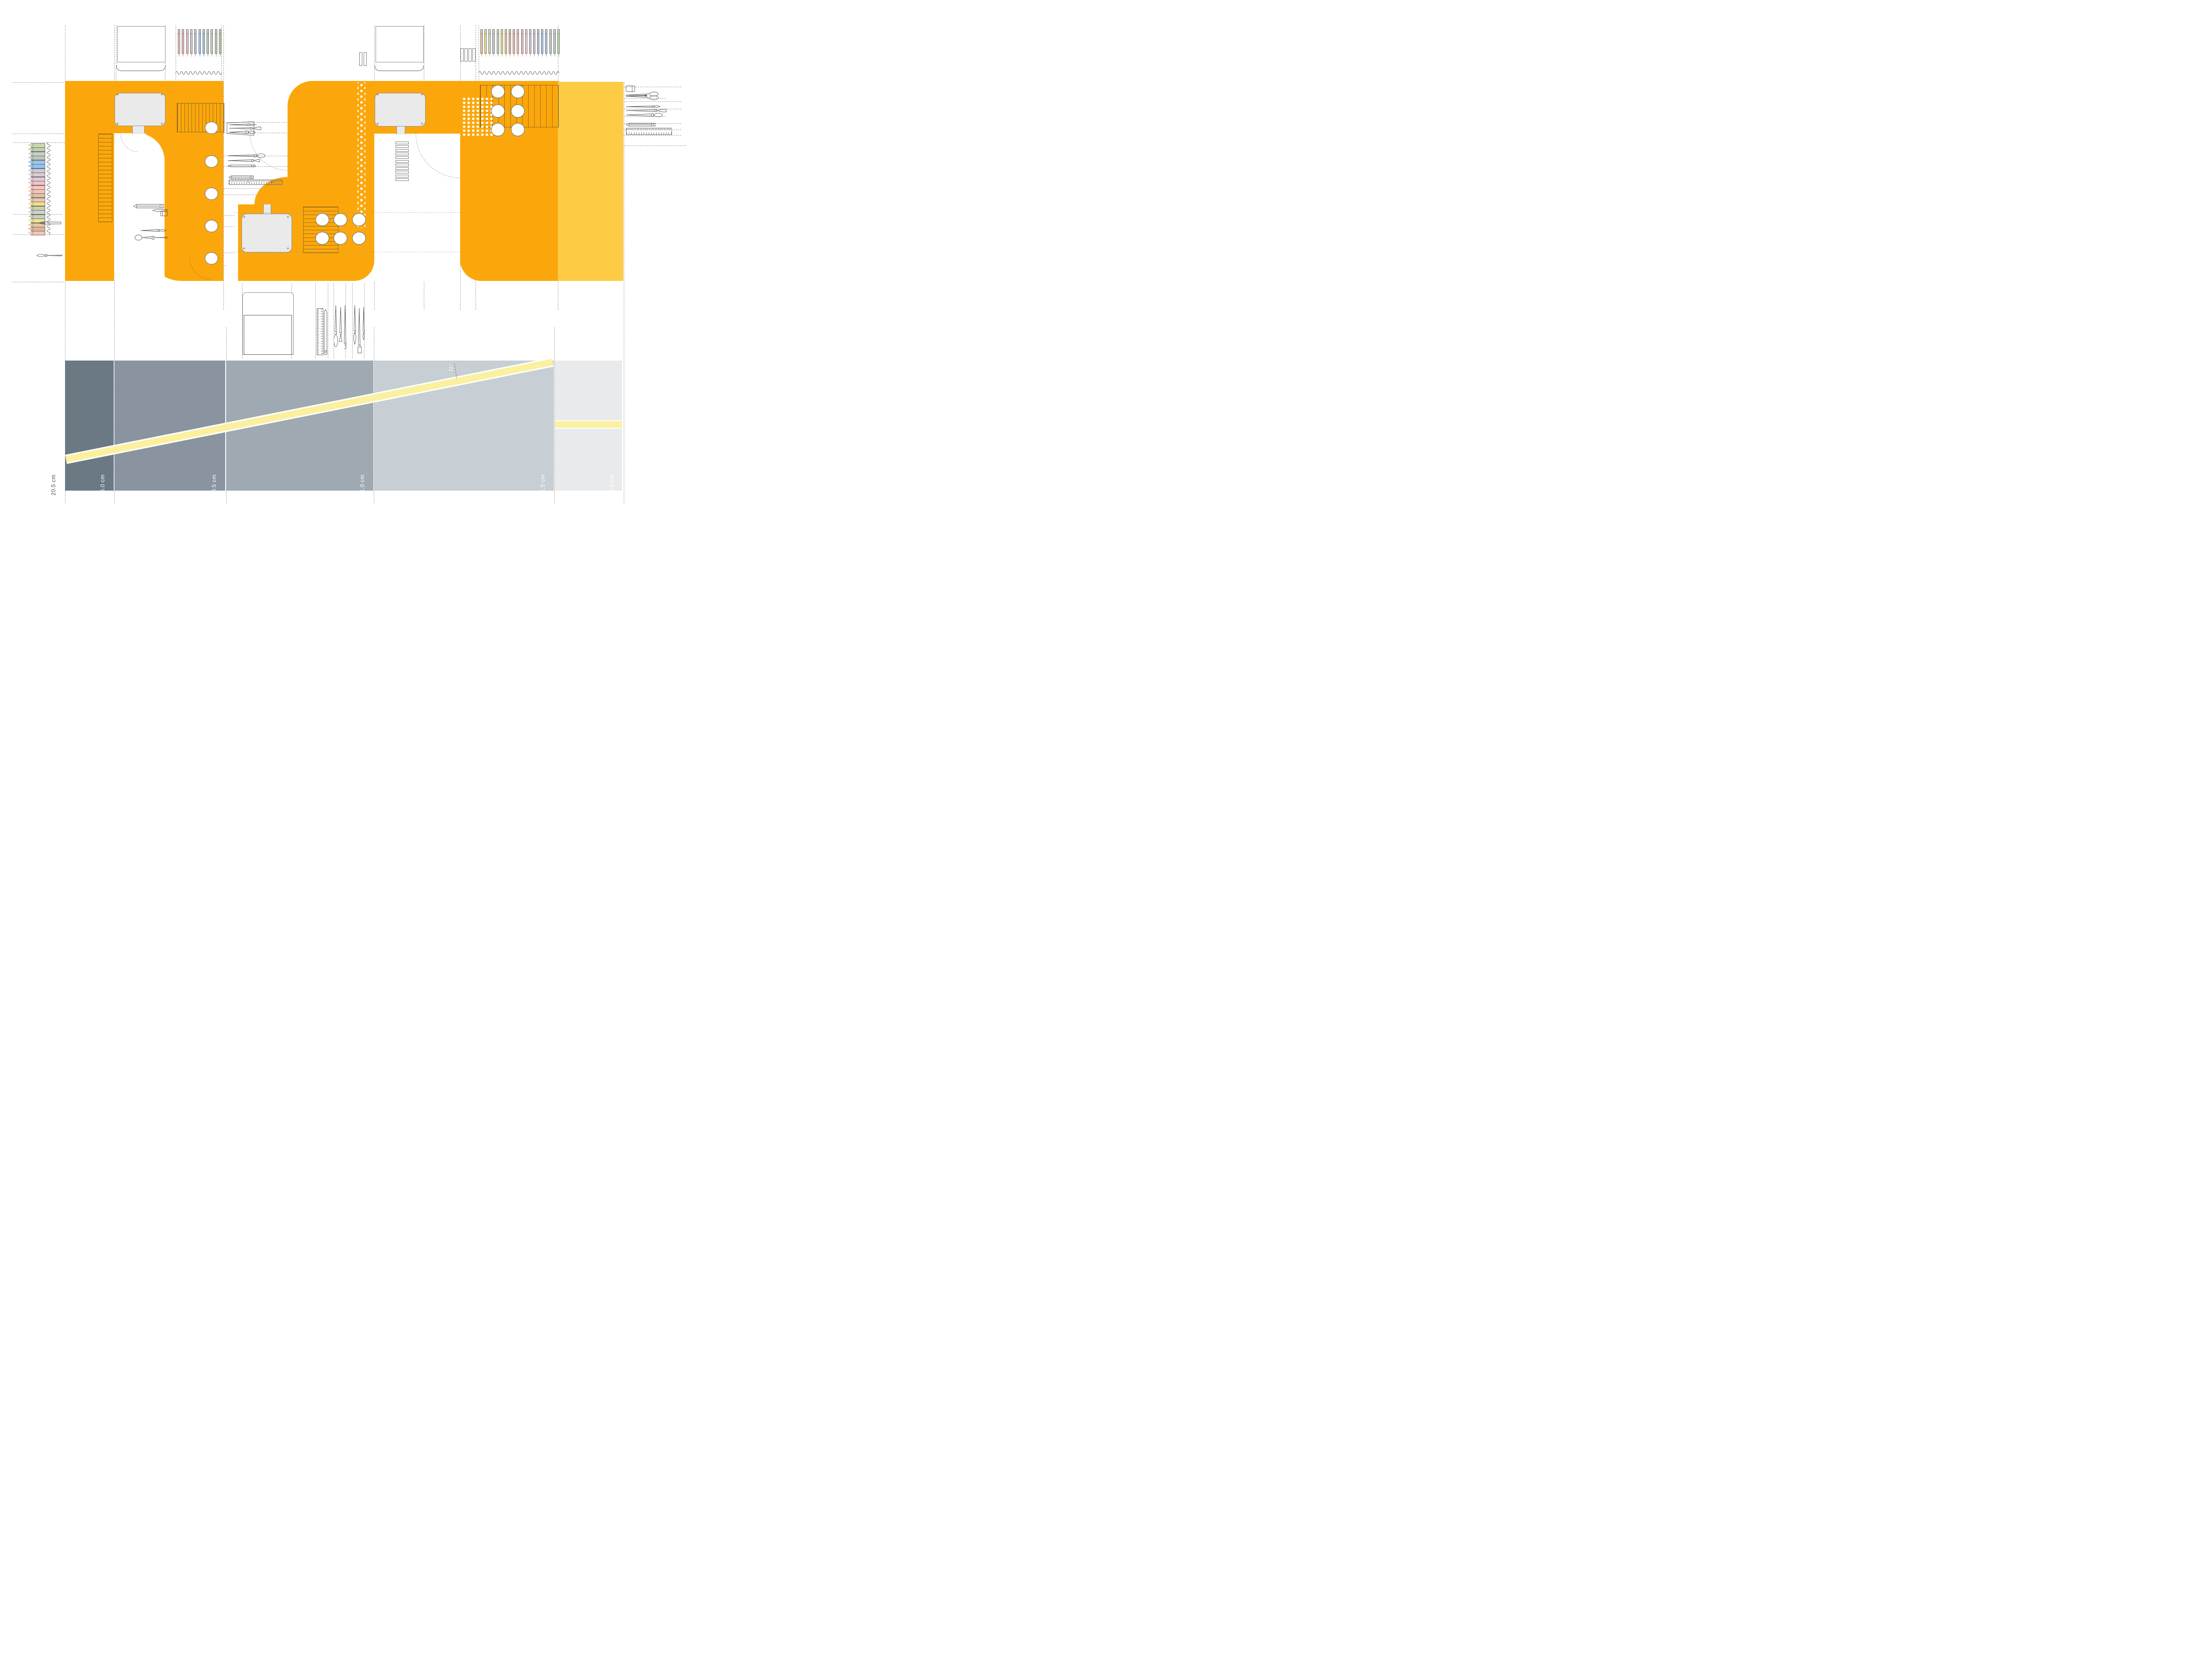 This screenshot has height=1655, width=2212. What do you see at coordinates (642, 96) in the screenshot?
I see `scissors-icon` at bounding box center [642, 96].